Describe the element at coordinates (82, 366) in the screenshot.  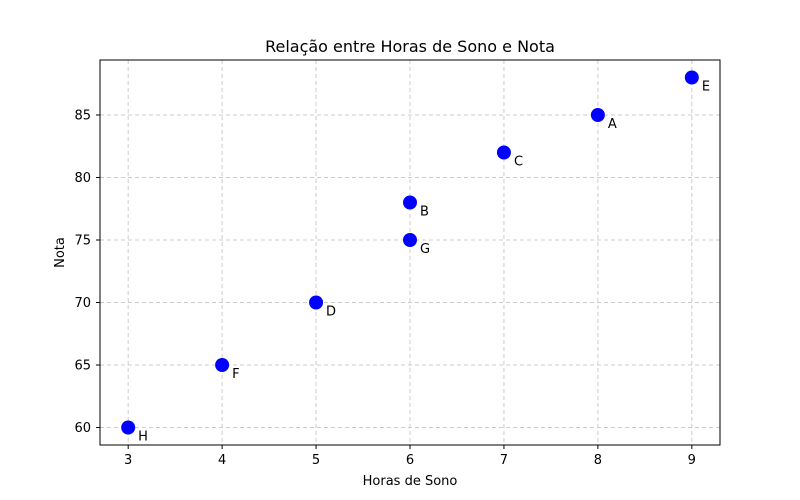
I see `y-tick-label: 65` at that location.